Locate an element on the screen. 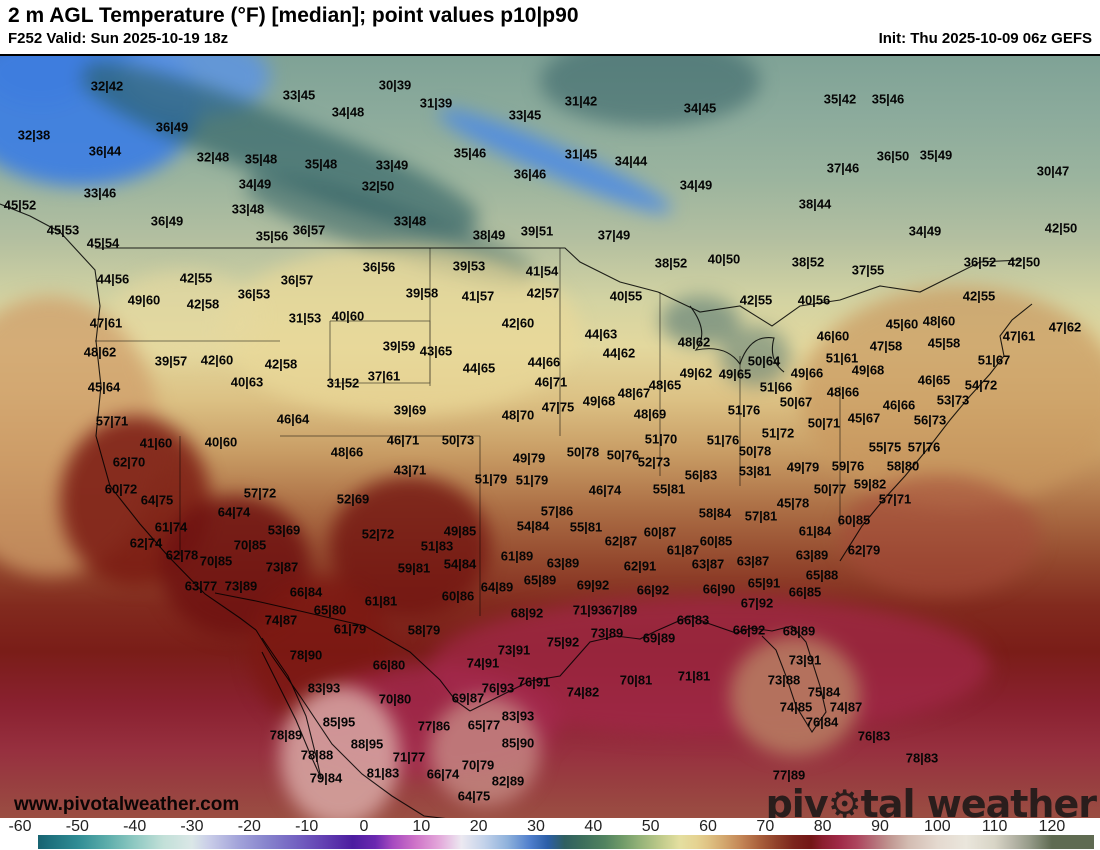 This screenshot has width=1100, height=850. point-value: 50|78 is located at coordinates (755, 451).